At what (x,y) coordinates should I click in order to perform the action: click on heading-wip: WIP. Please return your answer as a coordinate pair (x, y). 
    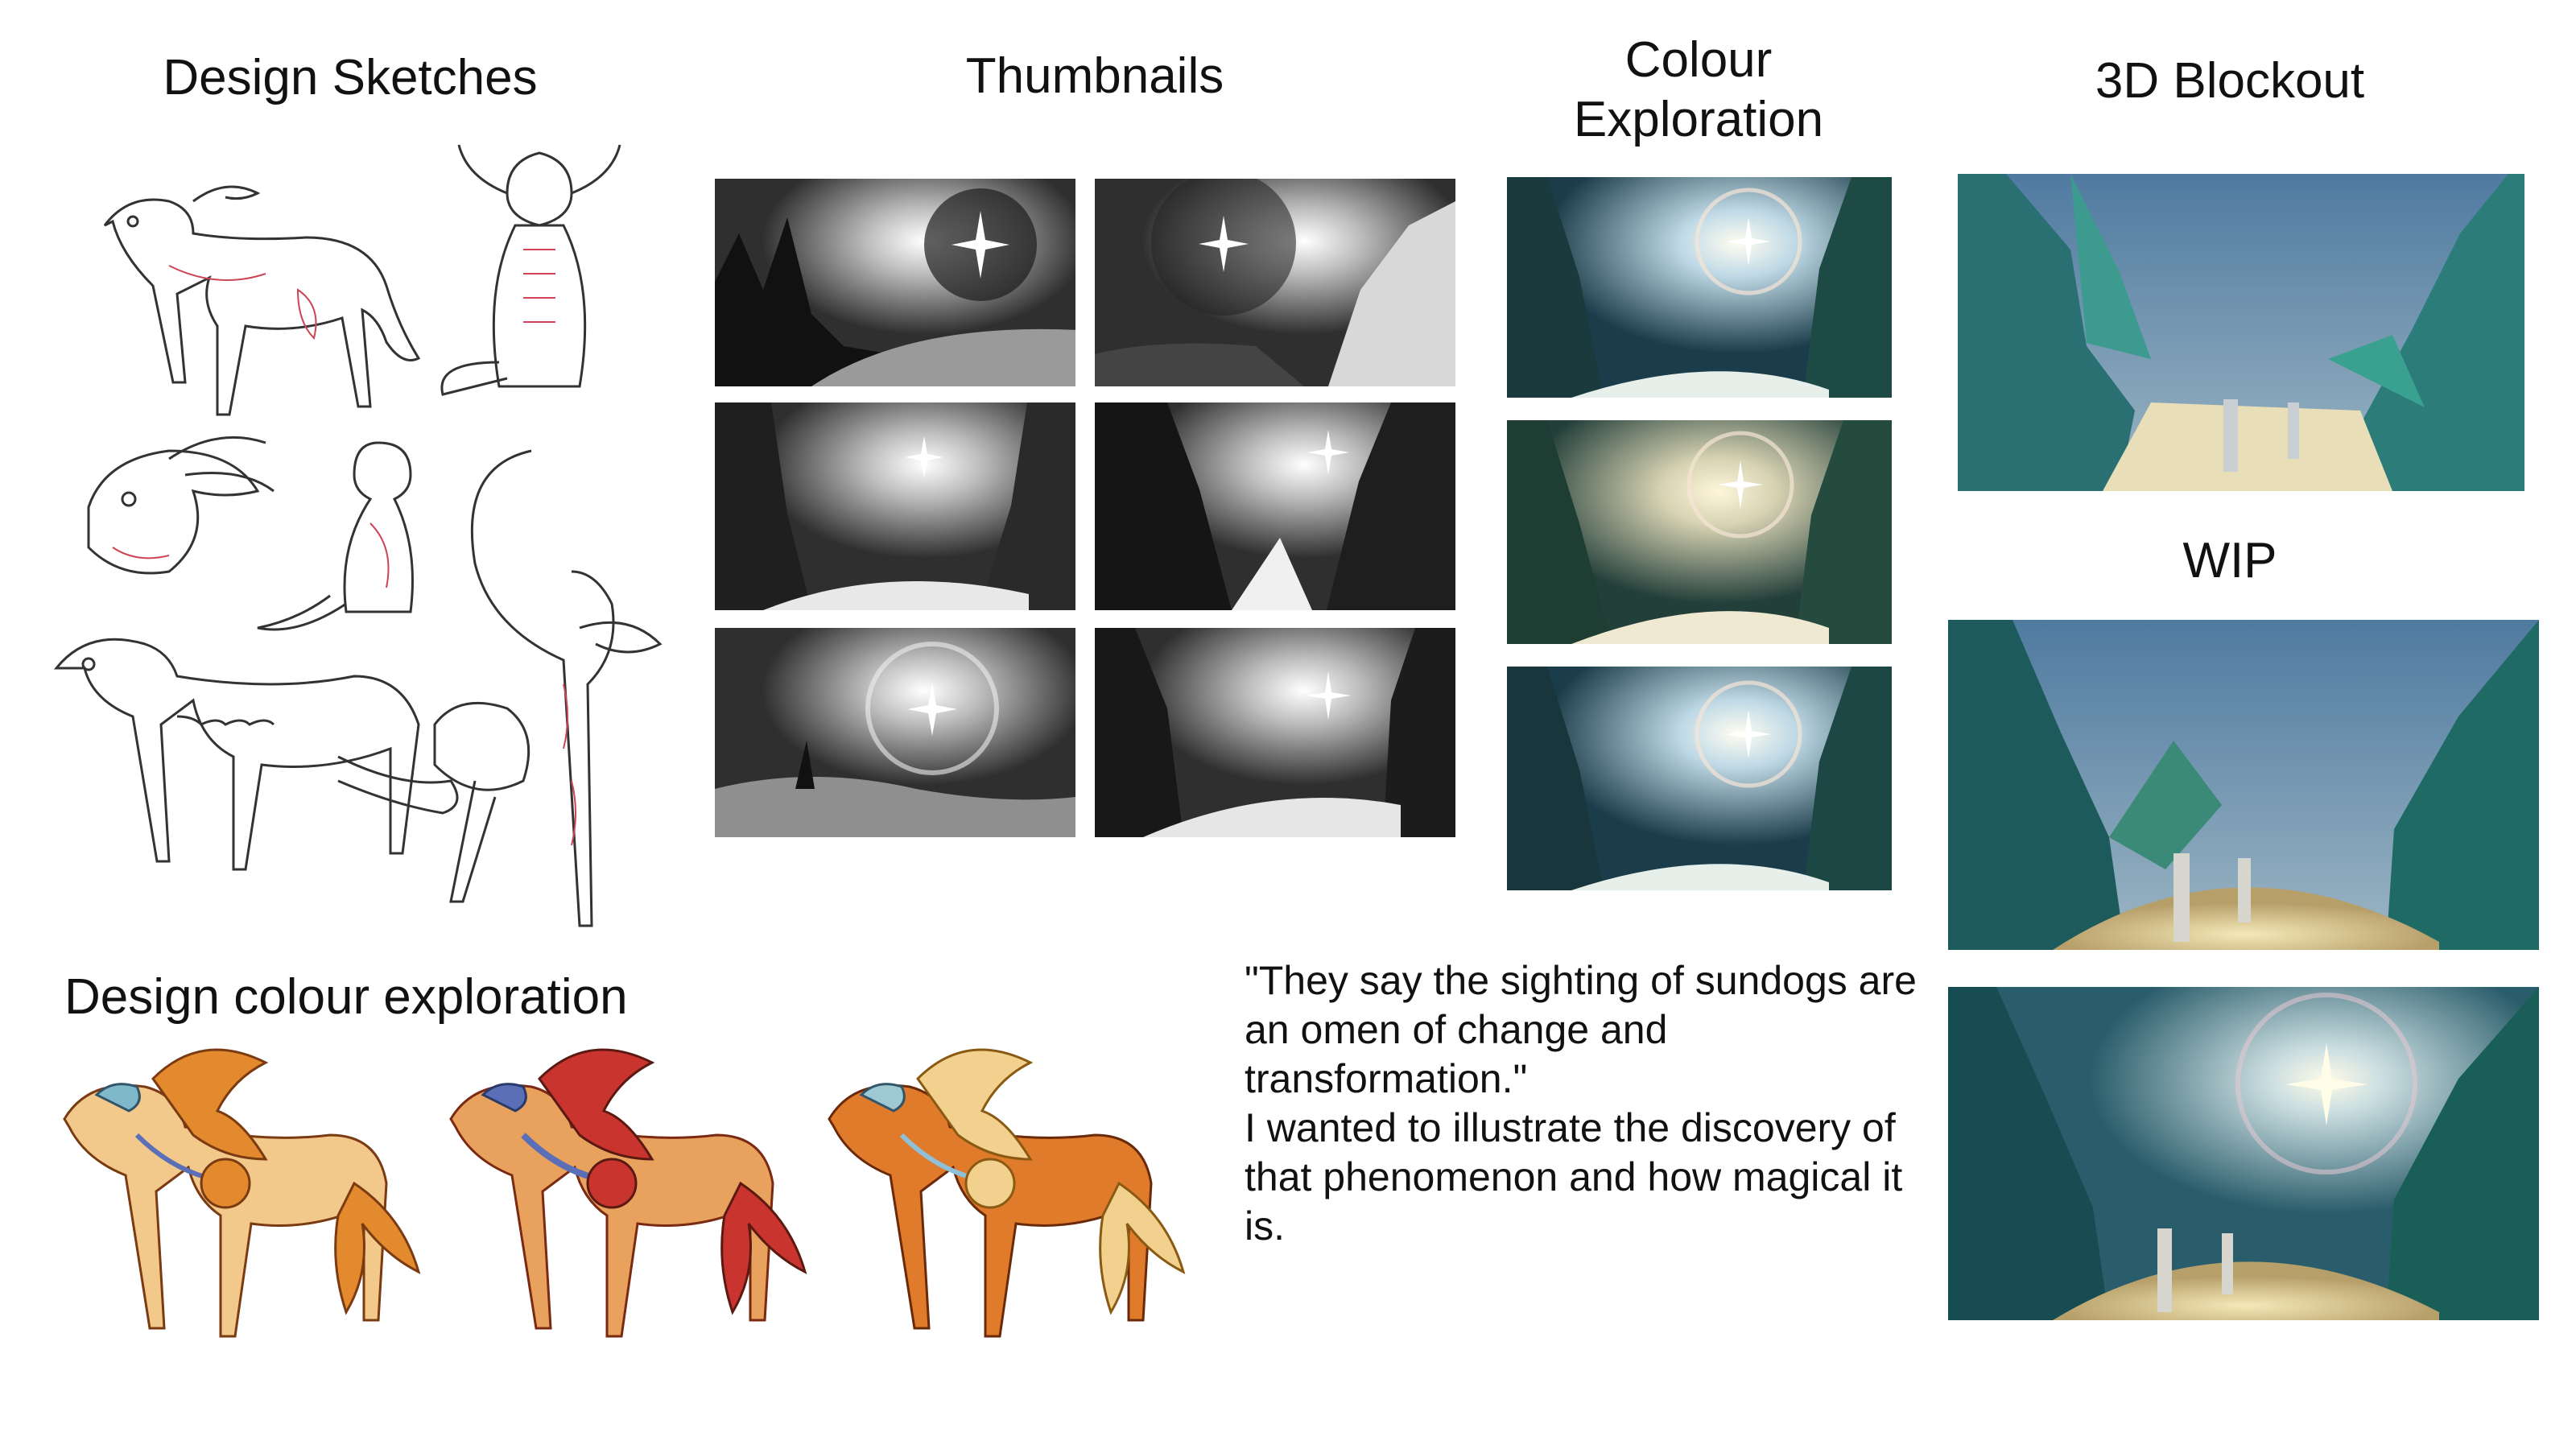
    Looking at the image, I should click on (2229, 560).